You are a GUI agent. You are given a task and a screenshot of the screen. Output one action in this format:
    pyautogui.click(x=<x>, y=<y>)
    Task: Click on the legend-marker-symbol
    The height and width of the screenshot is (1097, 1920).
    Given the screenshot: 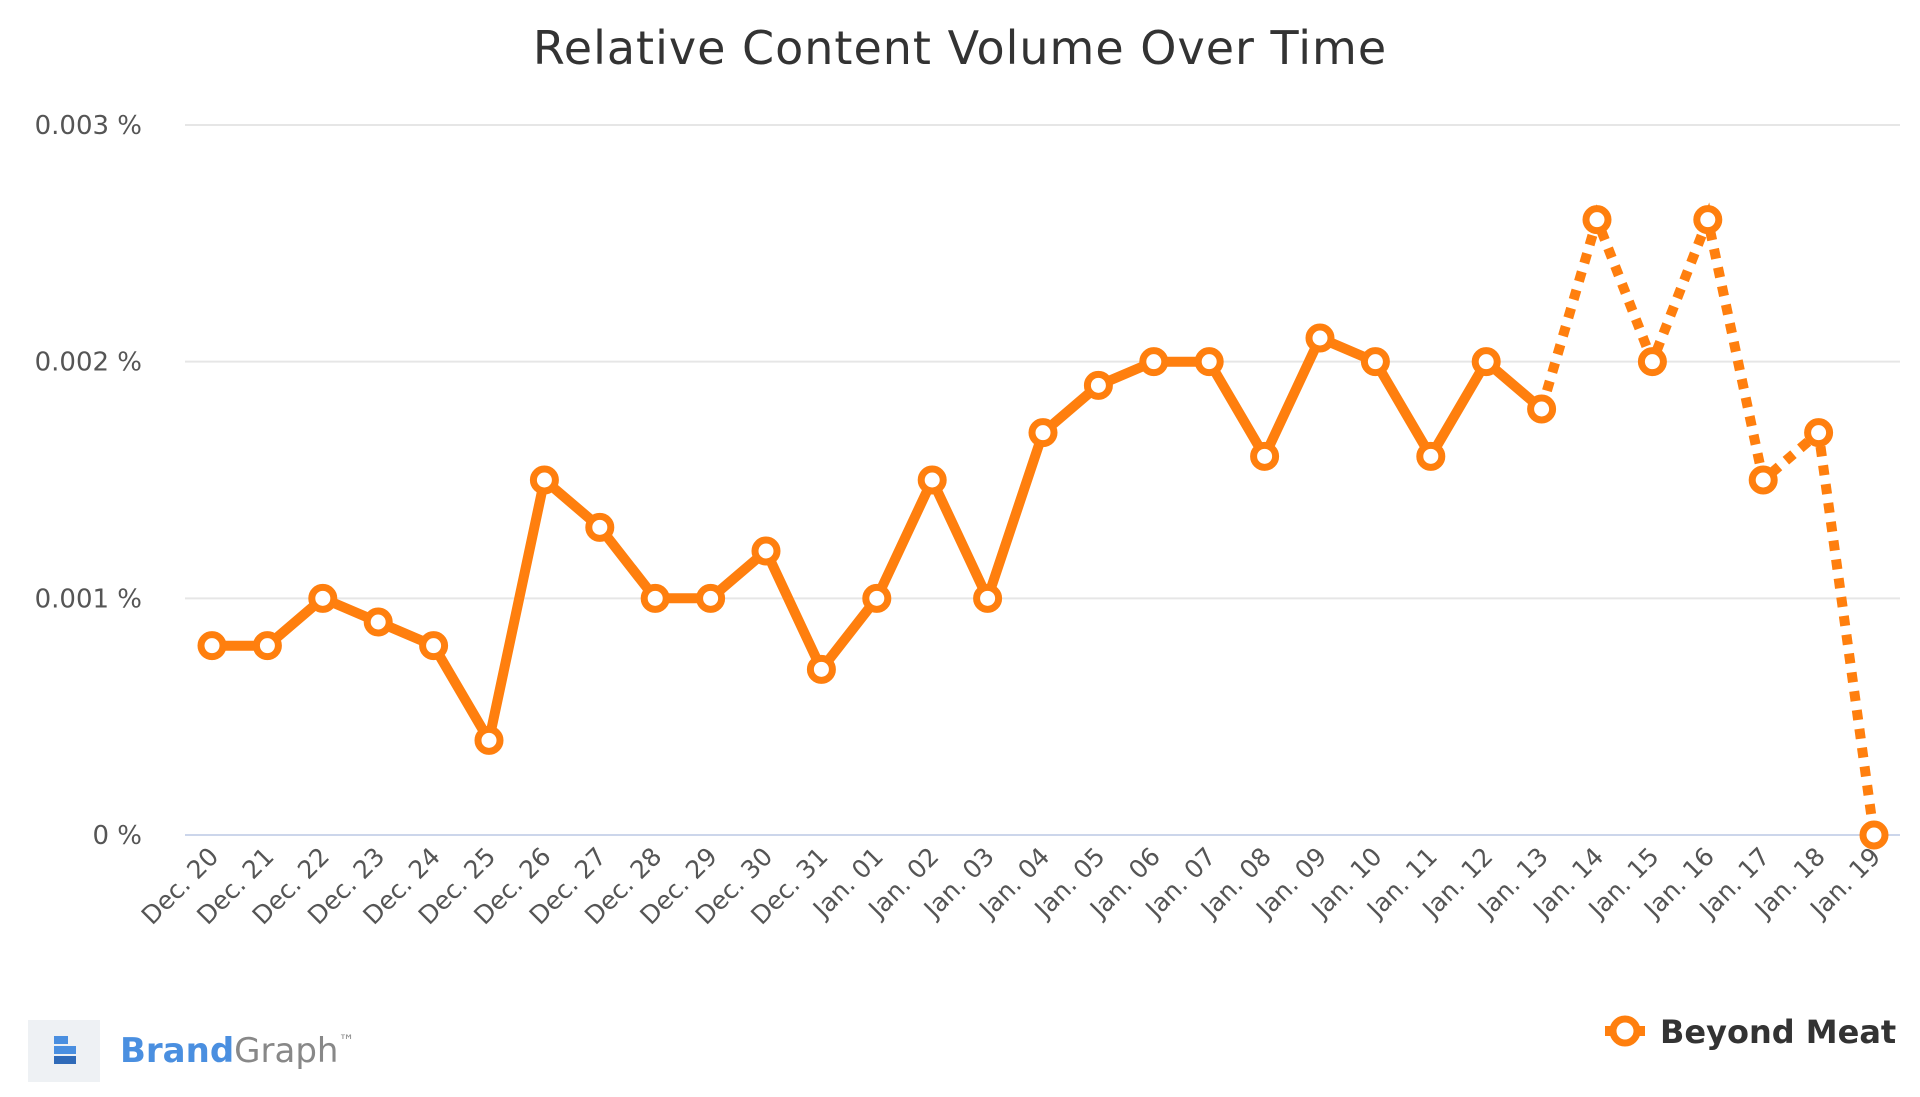 What is the action you would take?
    pyautogui.click(x=1625, y=1031)
    